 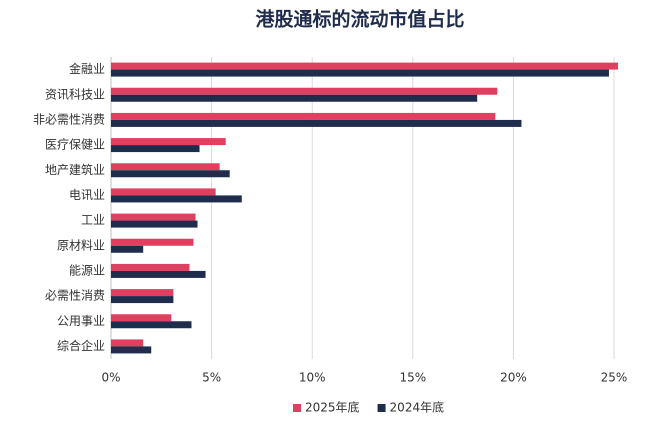 What do you see at coordinates (87, 195) in the screenshot?
I see `y-tick-label: 电讯业` at bounding box center [87, 195].